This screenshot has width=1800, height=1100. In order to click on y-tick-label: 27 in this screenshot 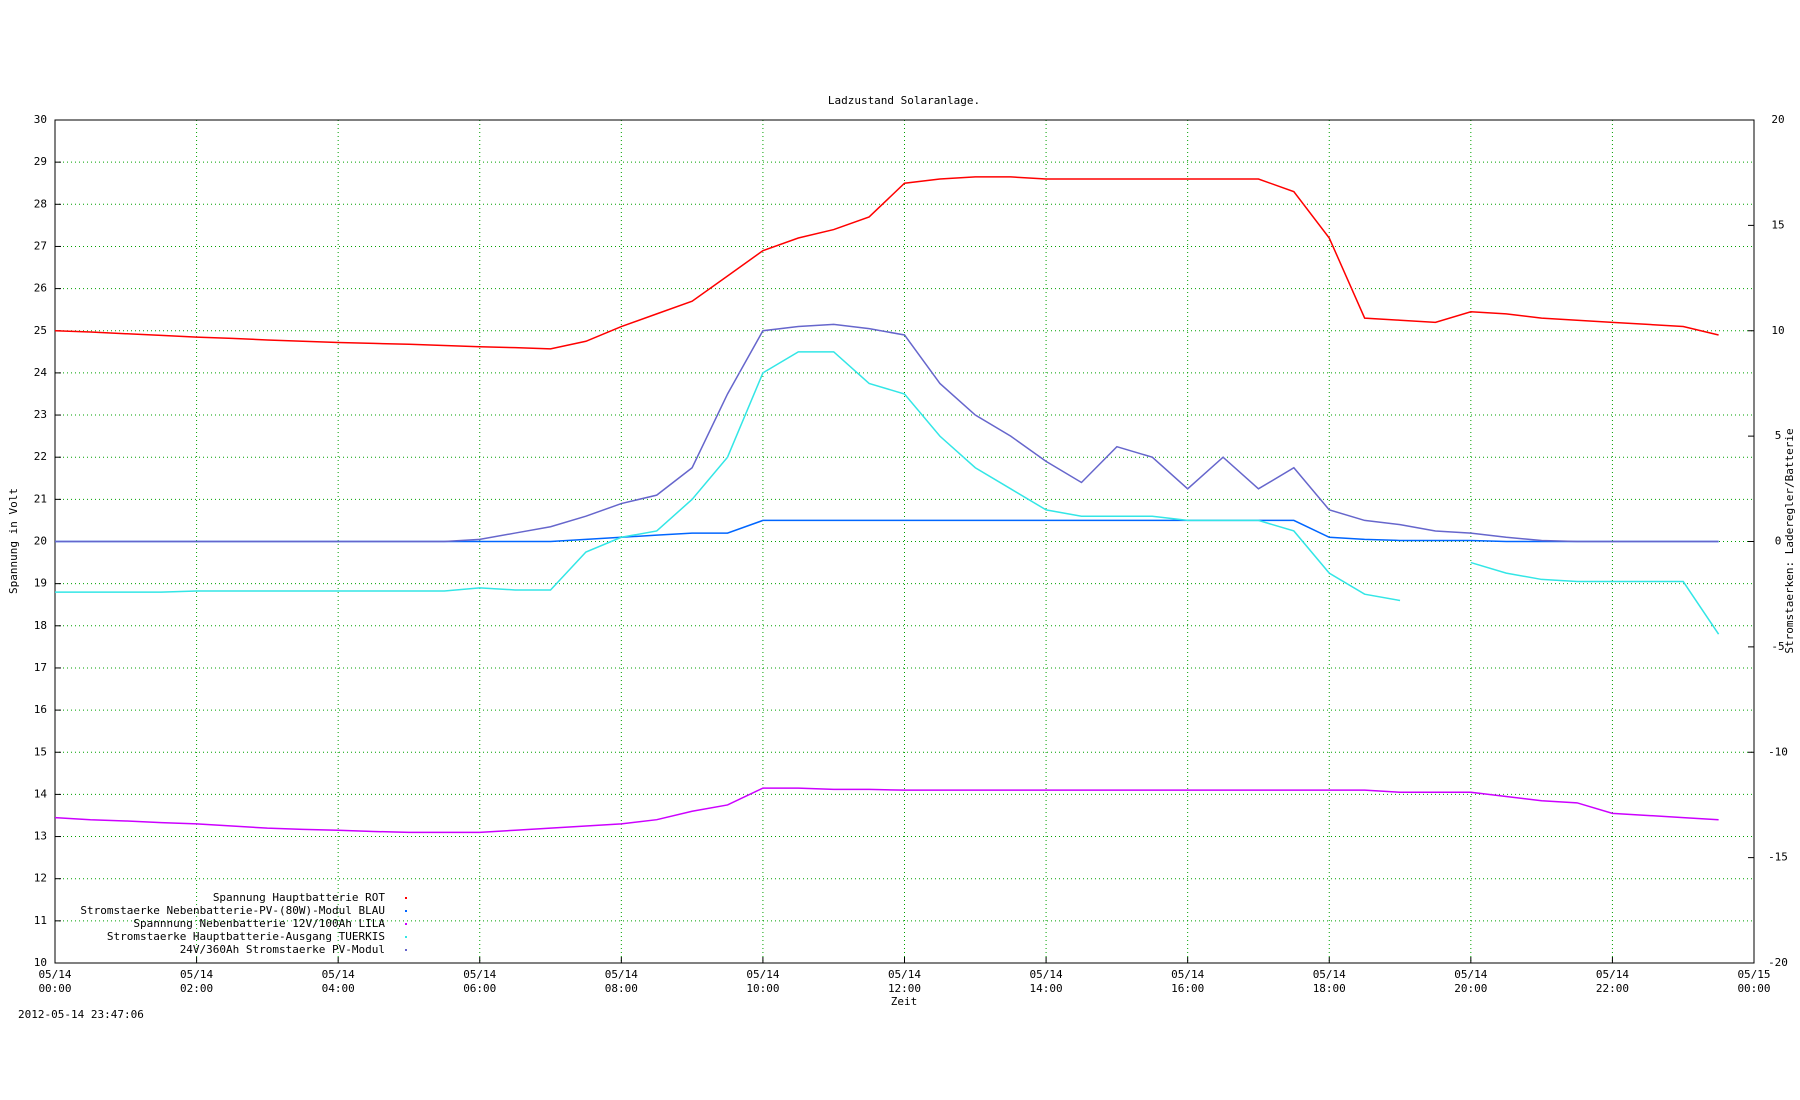, I will do `click(40, 245)`.